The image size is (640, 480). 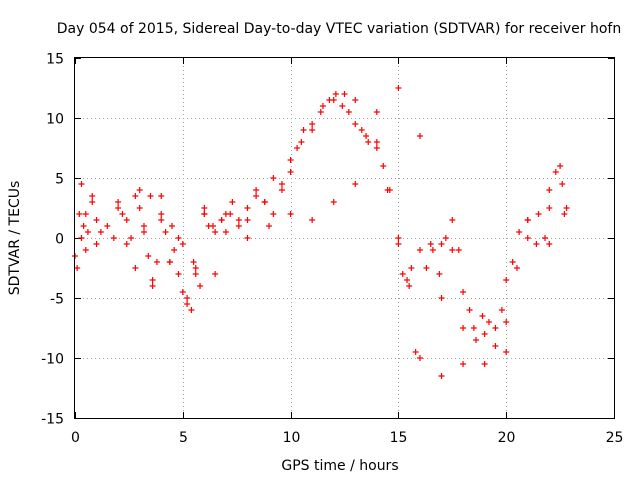 What do you see at coordinates (399, 438) in the screenshot?
I see `x-tick-label: 15` at bounding box center [399, 438].